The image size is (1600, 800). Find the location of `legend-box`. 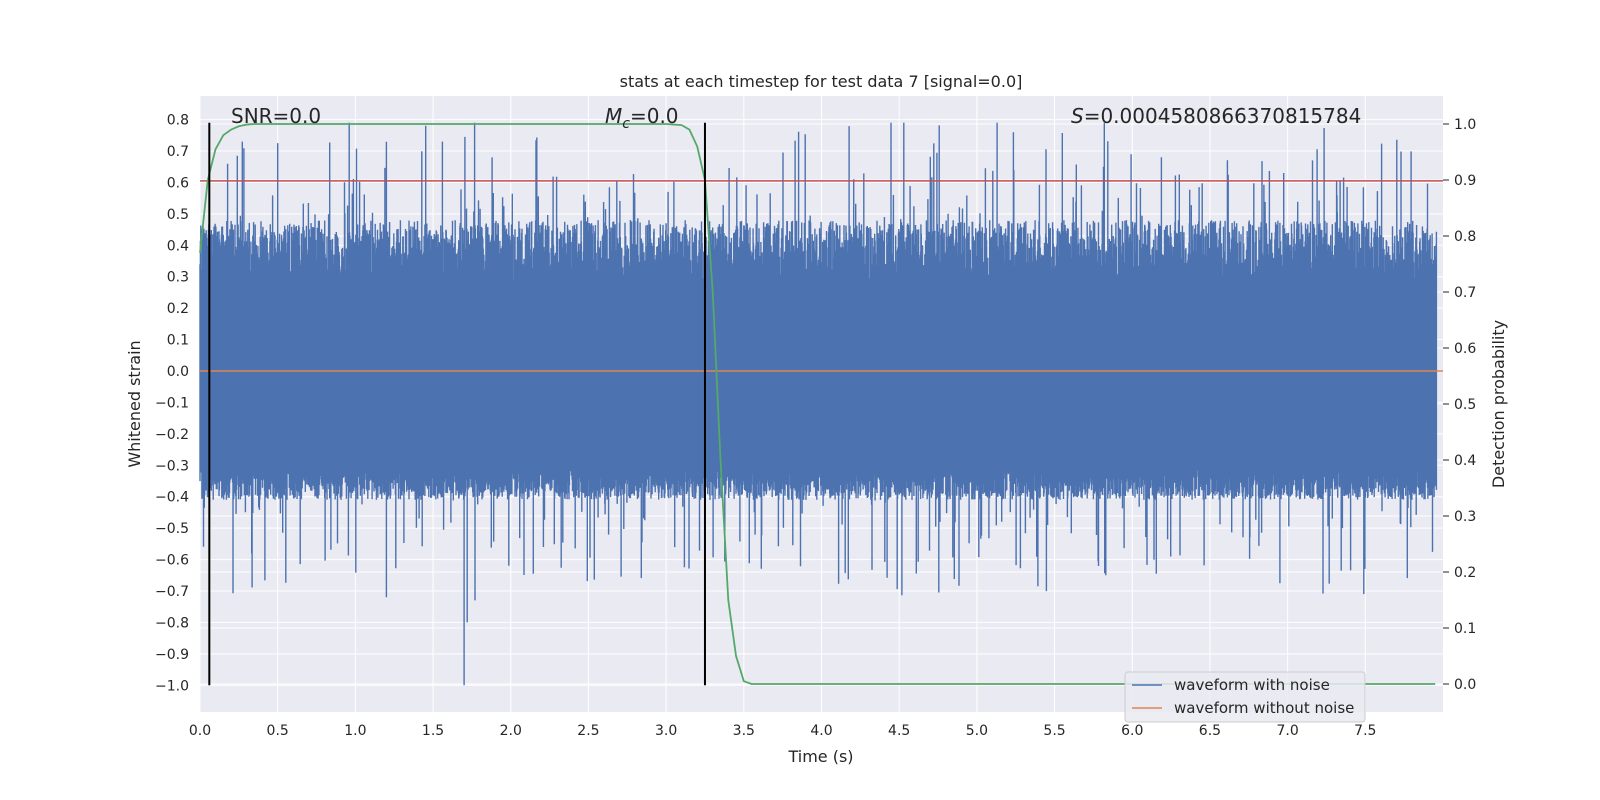

legend-box is located at coordinates (1245, 697).